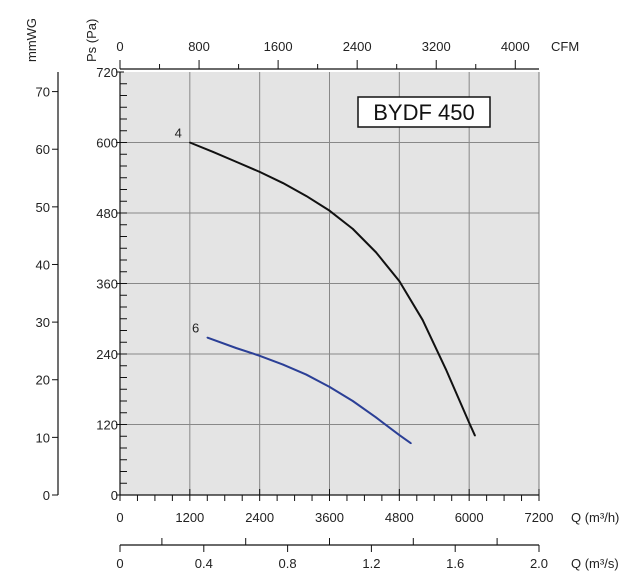 This screenshot has height=571, width=627. Describe the element at coordinates (539, 563) in the screenshot. I see `q-m3s-tick-label: 2.0` at that location.